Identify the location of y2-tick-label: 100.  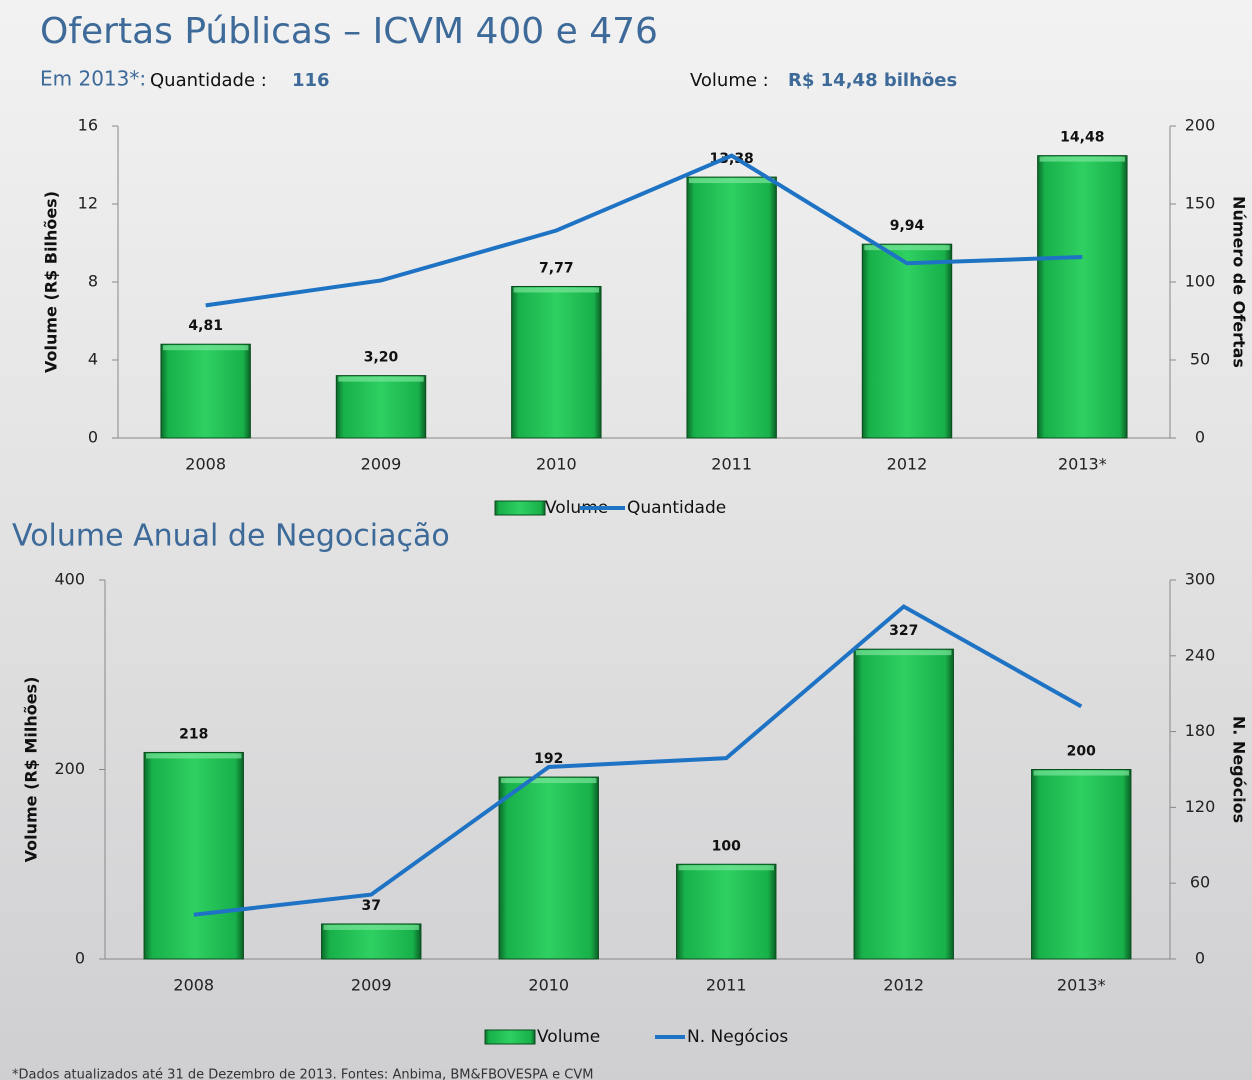
(1200, 281).